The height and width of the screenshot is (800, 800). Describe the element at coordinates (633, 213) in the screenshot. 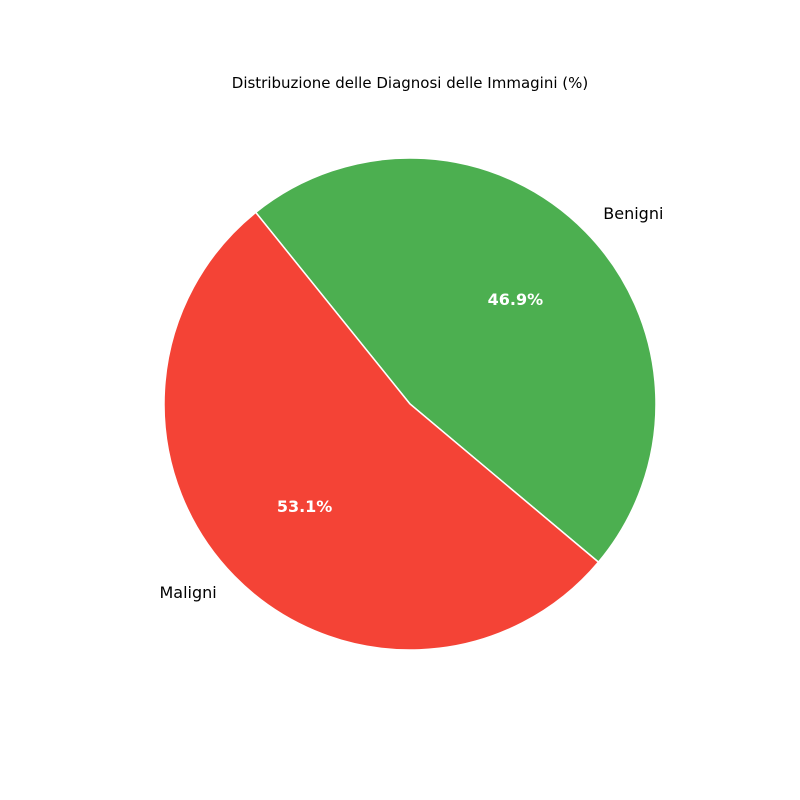

I see `slice-label-benigni: Benigni` at that location.